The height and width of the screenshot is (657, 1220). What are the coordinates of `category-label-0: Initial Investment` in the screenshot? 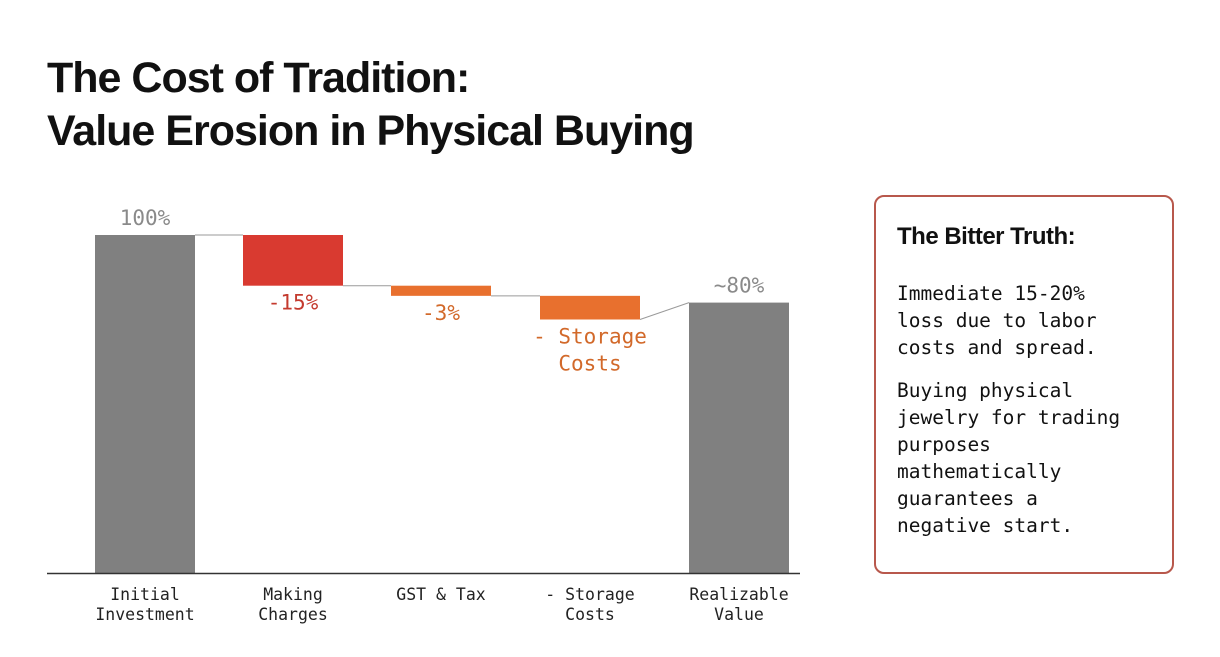 It's located at (144, 604).